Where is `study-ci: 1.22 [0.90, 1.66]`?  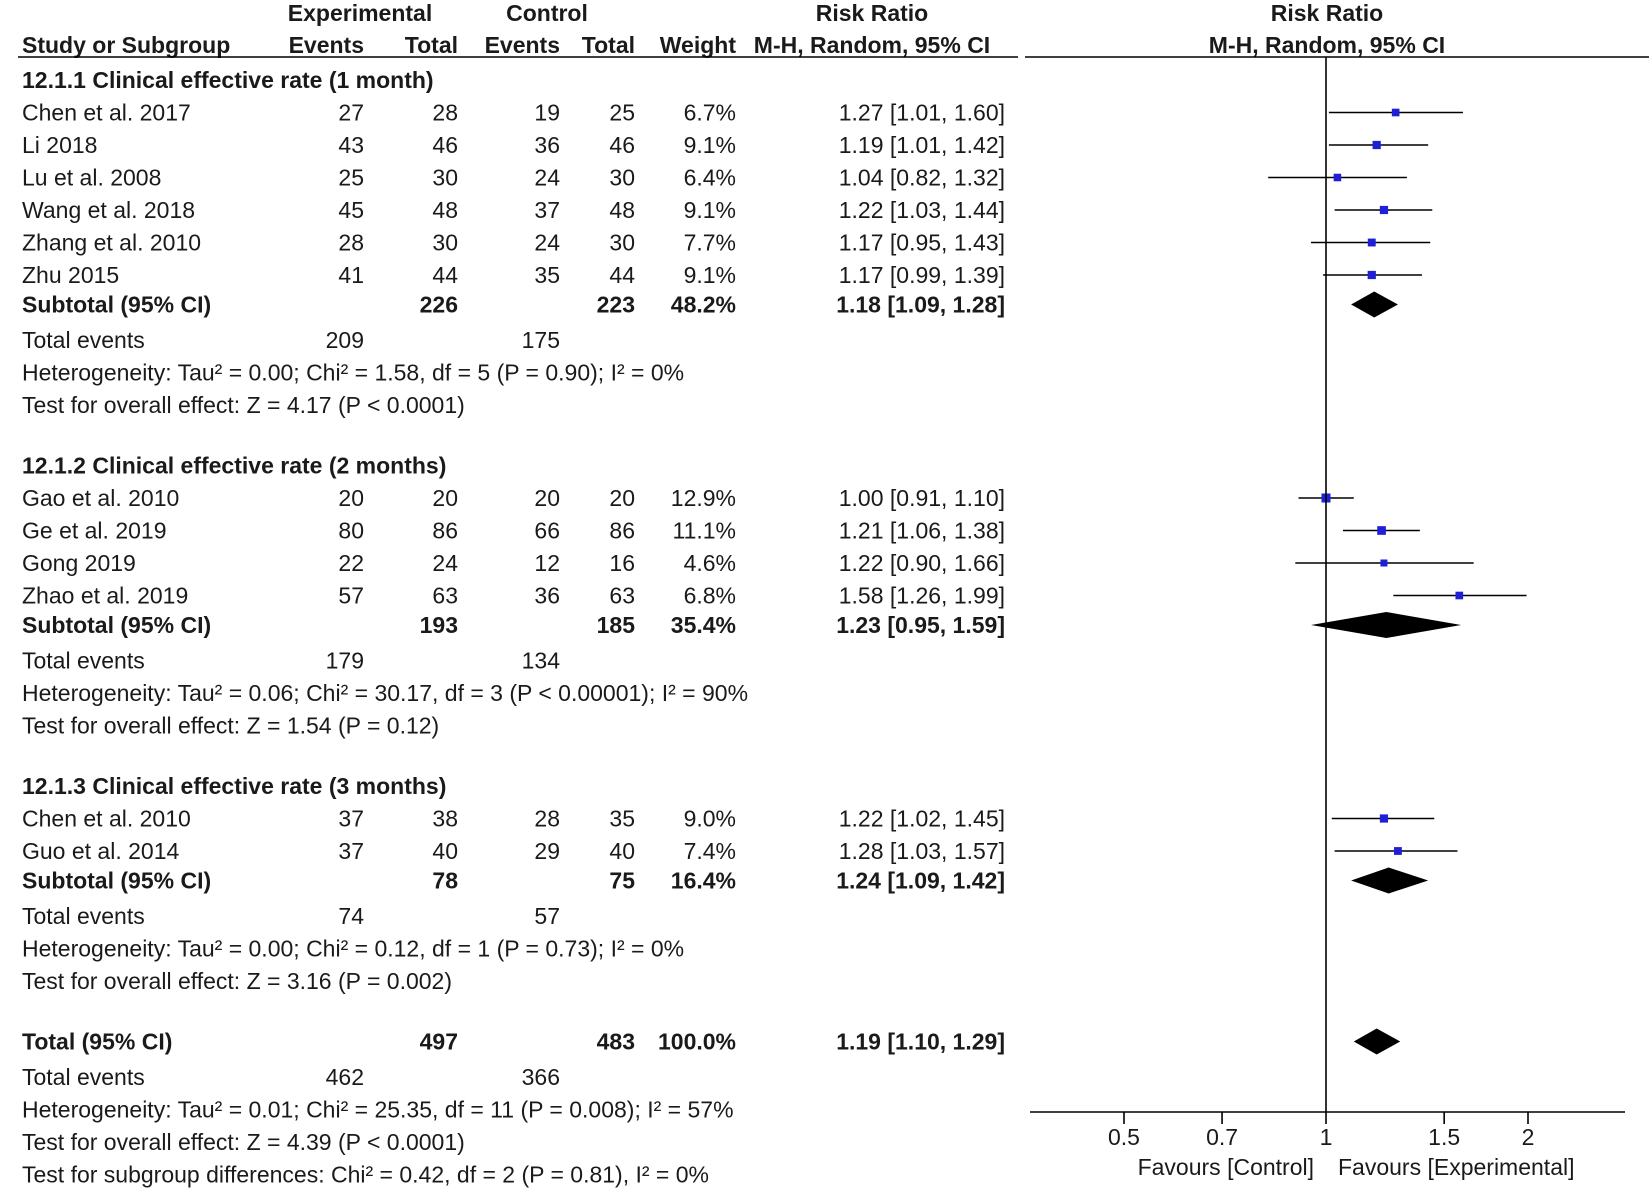
study-ci: 1.22 [0.90, 1.66] is located at coordinates (922, 563).